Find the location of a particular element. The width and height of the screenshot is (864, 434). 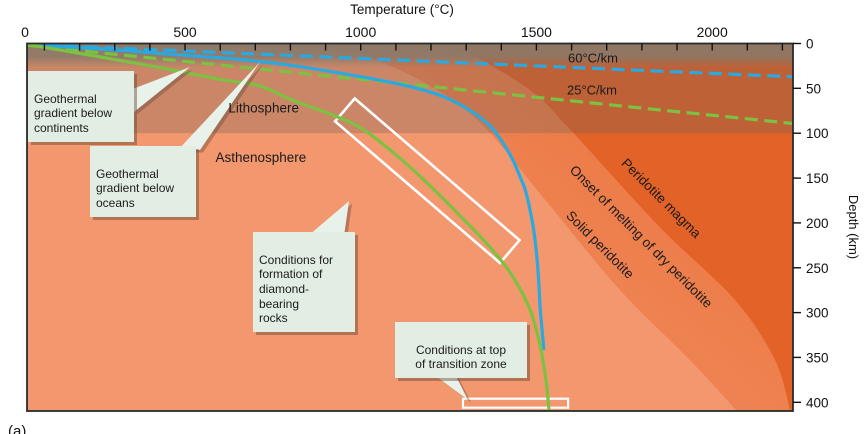

callout-pointer-diamond is located at coordinates (328, 218).